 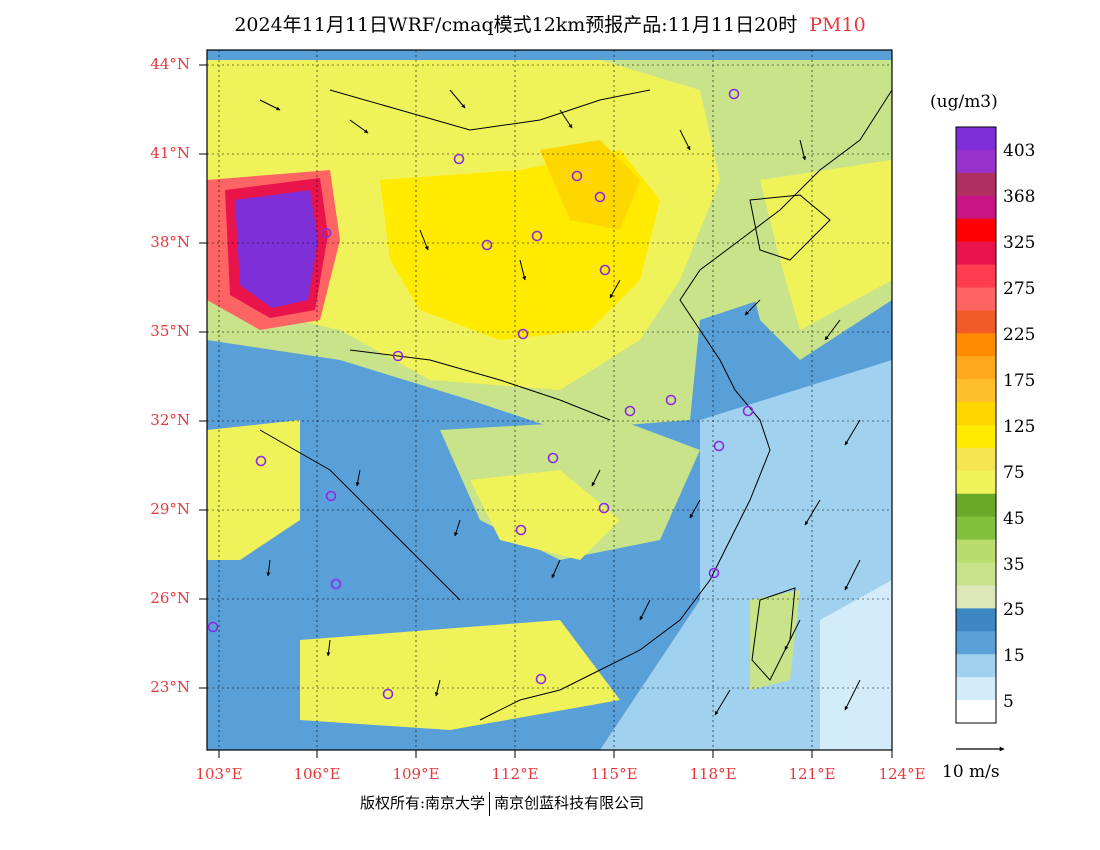 What do you see at coordinates (1019, 427) in the screenshot?
I see `colorbar-label: 125` at bounding box center [1019, 427].